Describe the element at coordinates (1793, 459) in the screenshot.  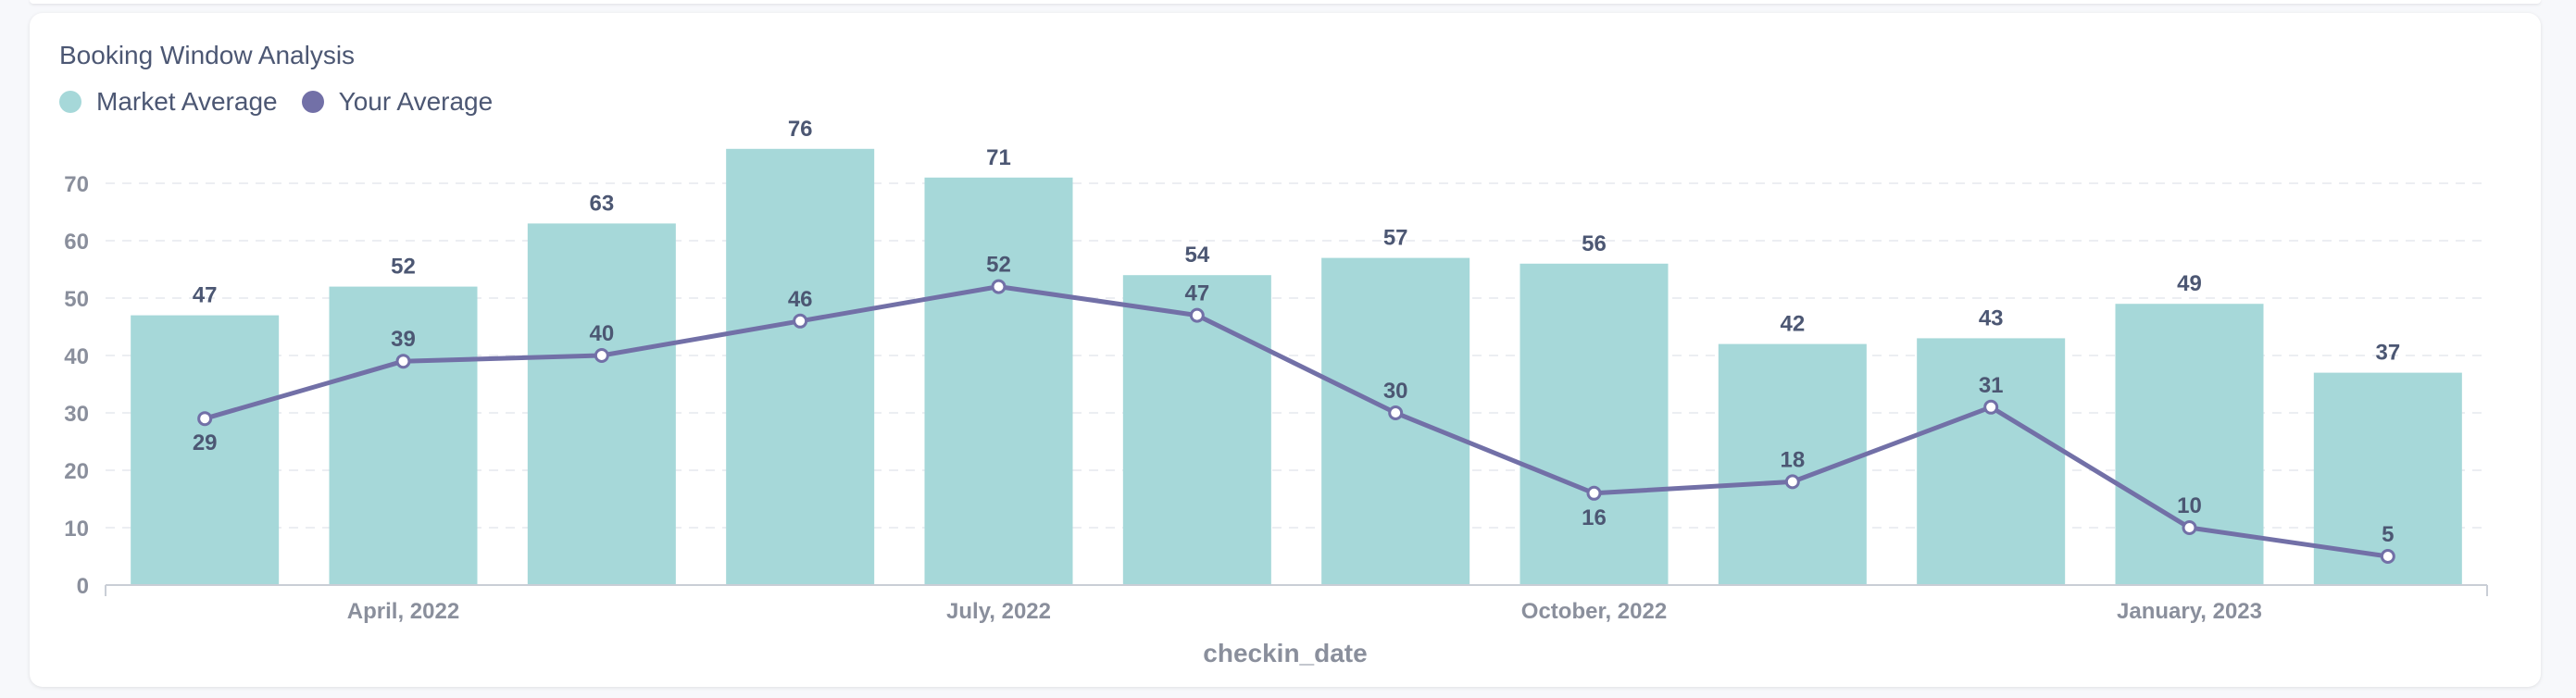
I see `point-label-your-average-8: 18` at that location.